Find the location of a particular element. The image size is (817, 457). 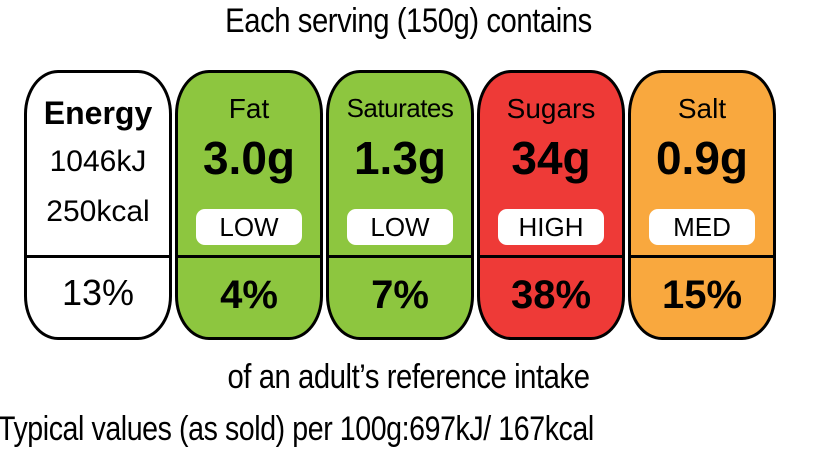

saturates-label: Saturates is located at coordinates (400, 108).